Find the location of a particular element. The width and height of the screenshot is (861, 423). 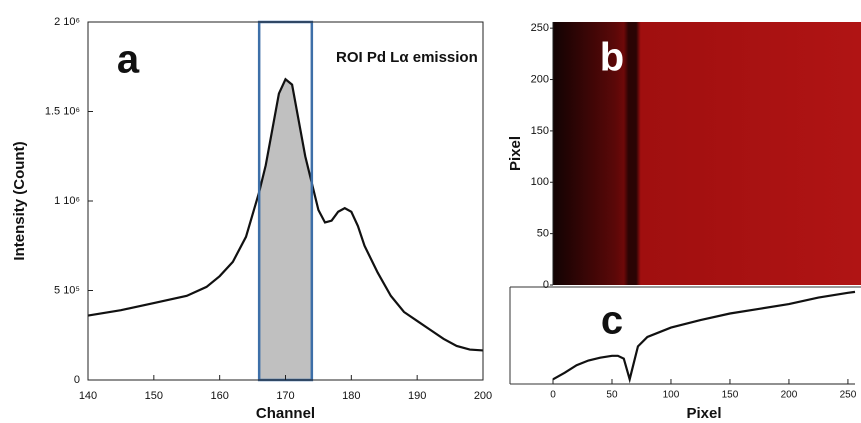

x-tick-label: 50 is located at coordinates (612, 395).